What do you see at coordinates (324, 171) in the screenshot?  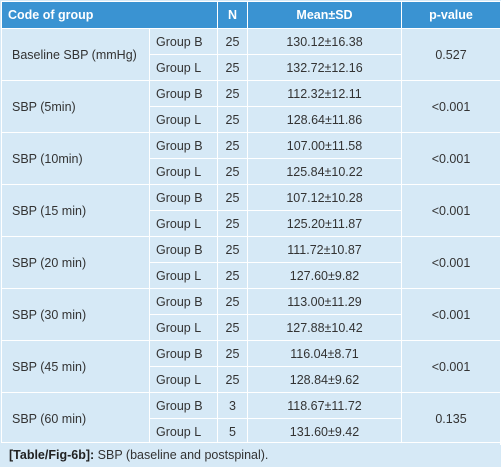 I see `mean-sd-cell: 125.84±10.22` at bounding box center [324, 171].